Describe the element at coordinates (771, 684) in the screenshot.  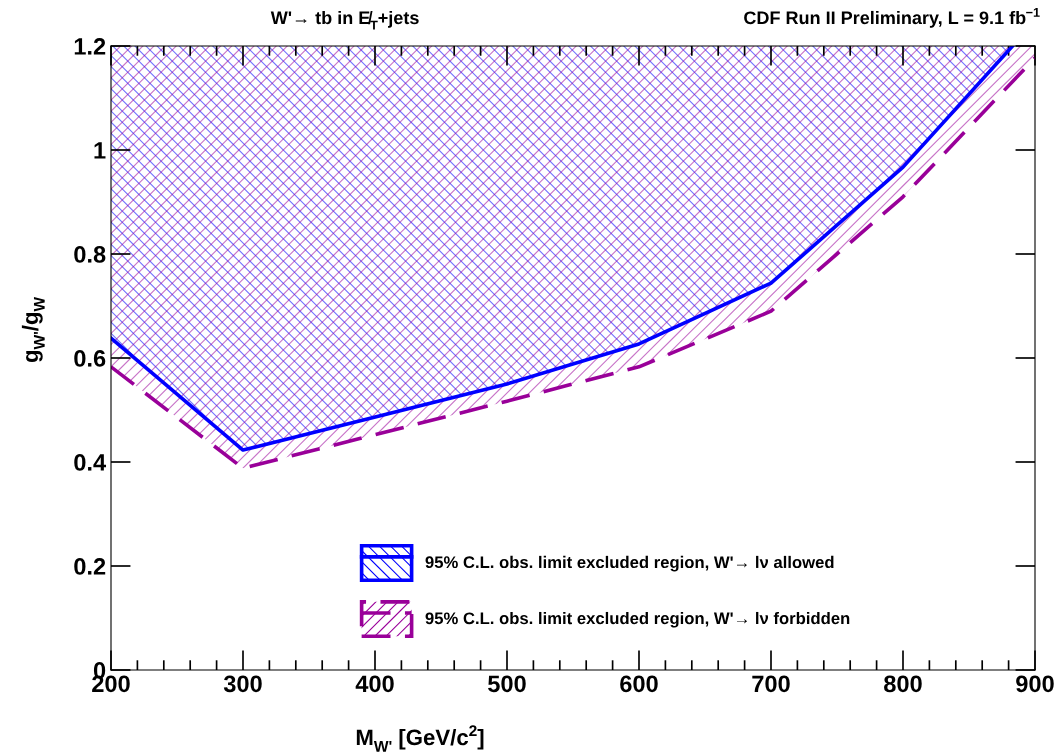
I see `x-tick-label: 700` at that location.